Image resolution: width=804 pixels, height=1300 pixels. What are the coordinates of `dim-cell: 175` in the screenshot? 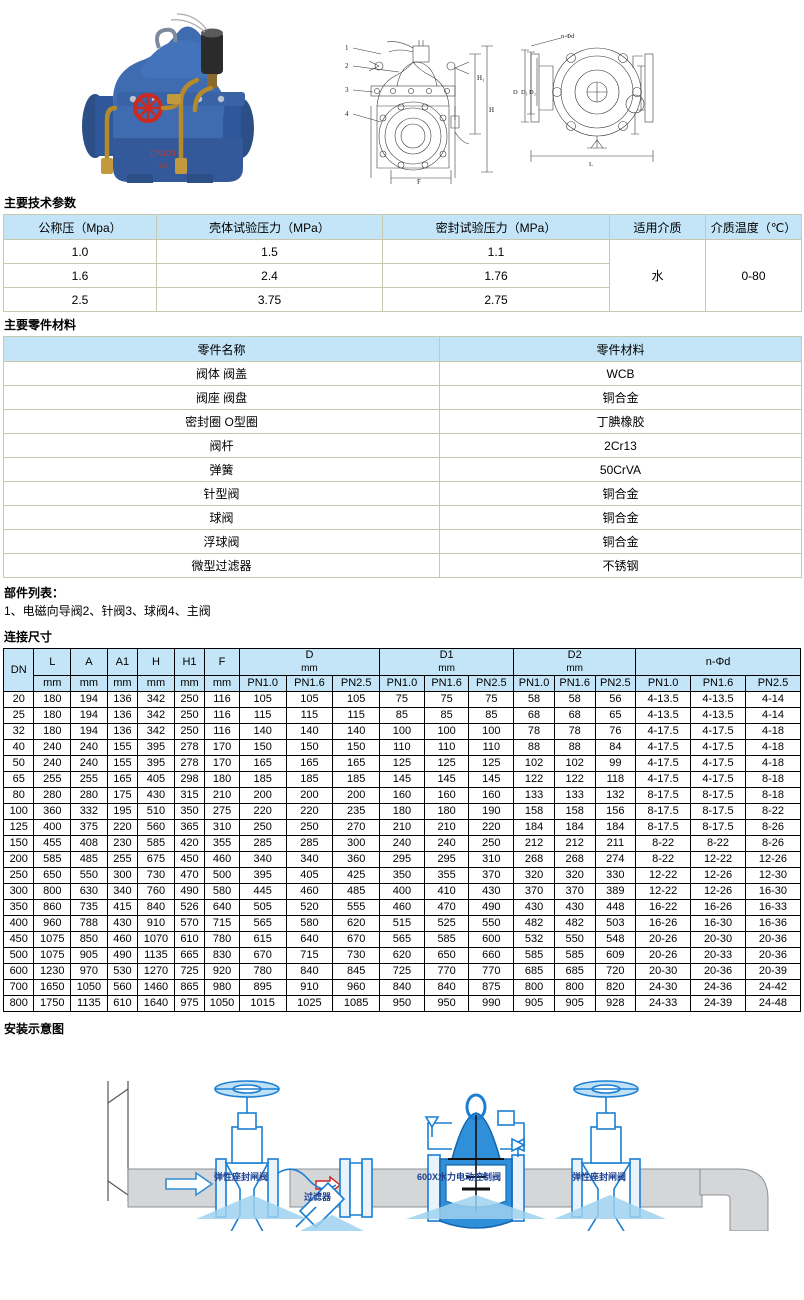 It's located at (122, 795).